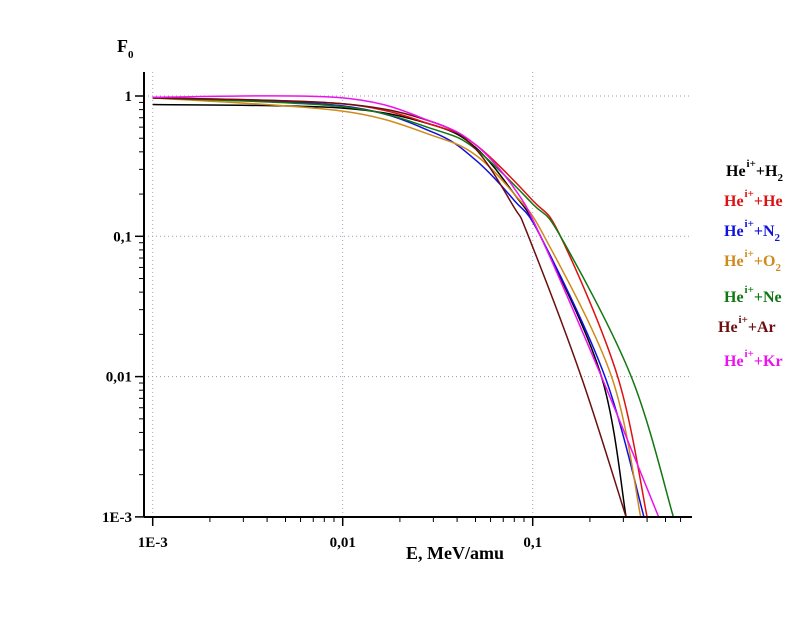 The image size is (800, 618). I want to click on legend-item: Hei++Ne, so click(753, 297).